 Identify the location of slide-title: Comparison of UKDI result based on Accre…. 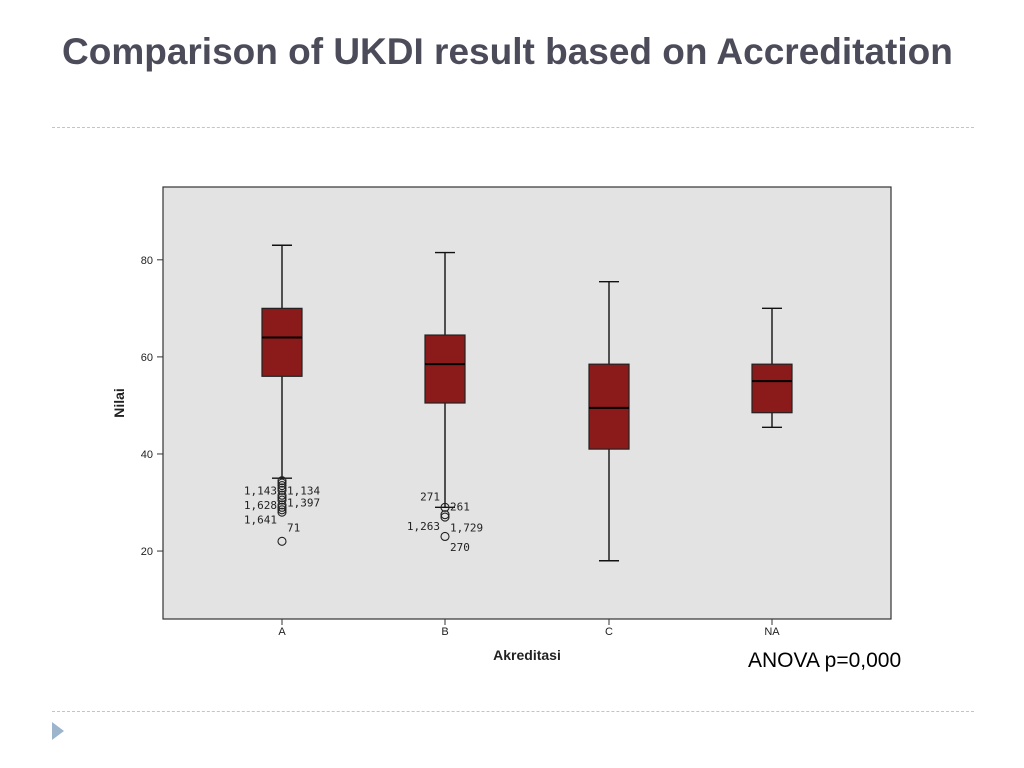
(507, 51).